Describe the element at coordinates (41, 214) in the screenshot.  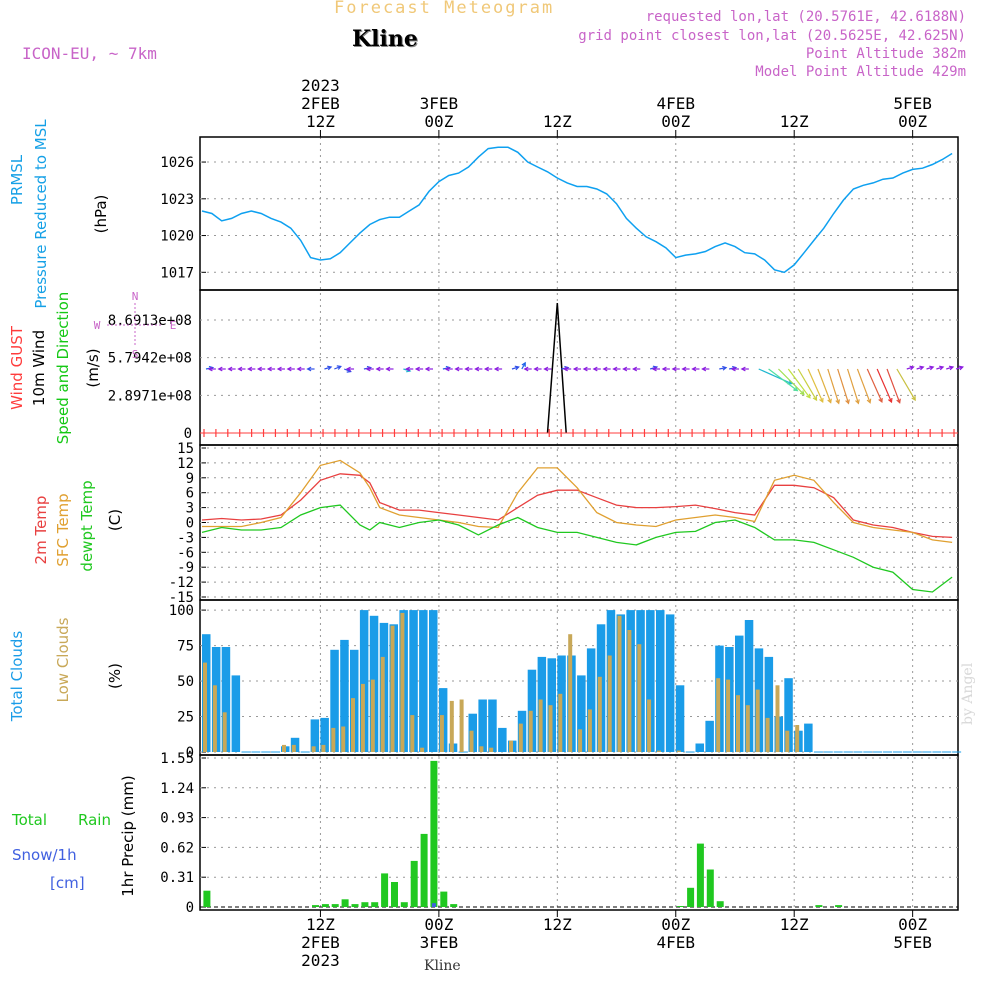
I see `pressure-label-sub: Pressure Reduced to MSL` at that location.